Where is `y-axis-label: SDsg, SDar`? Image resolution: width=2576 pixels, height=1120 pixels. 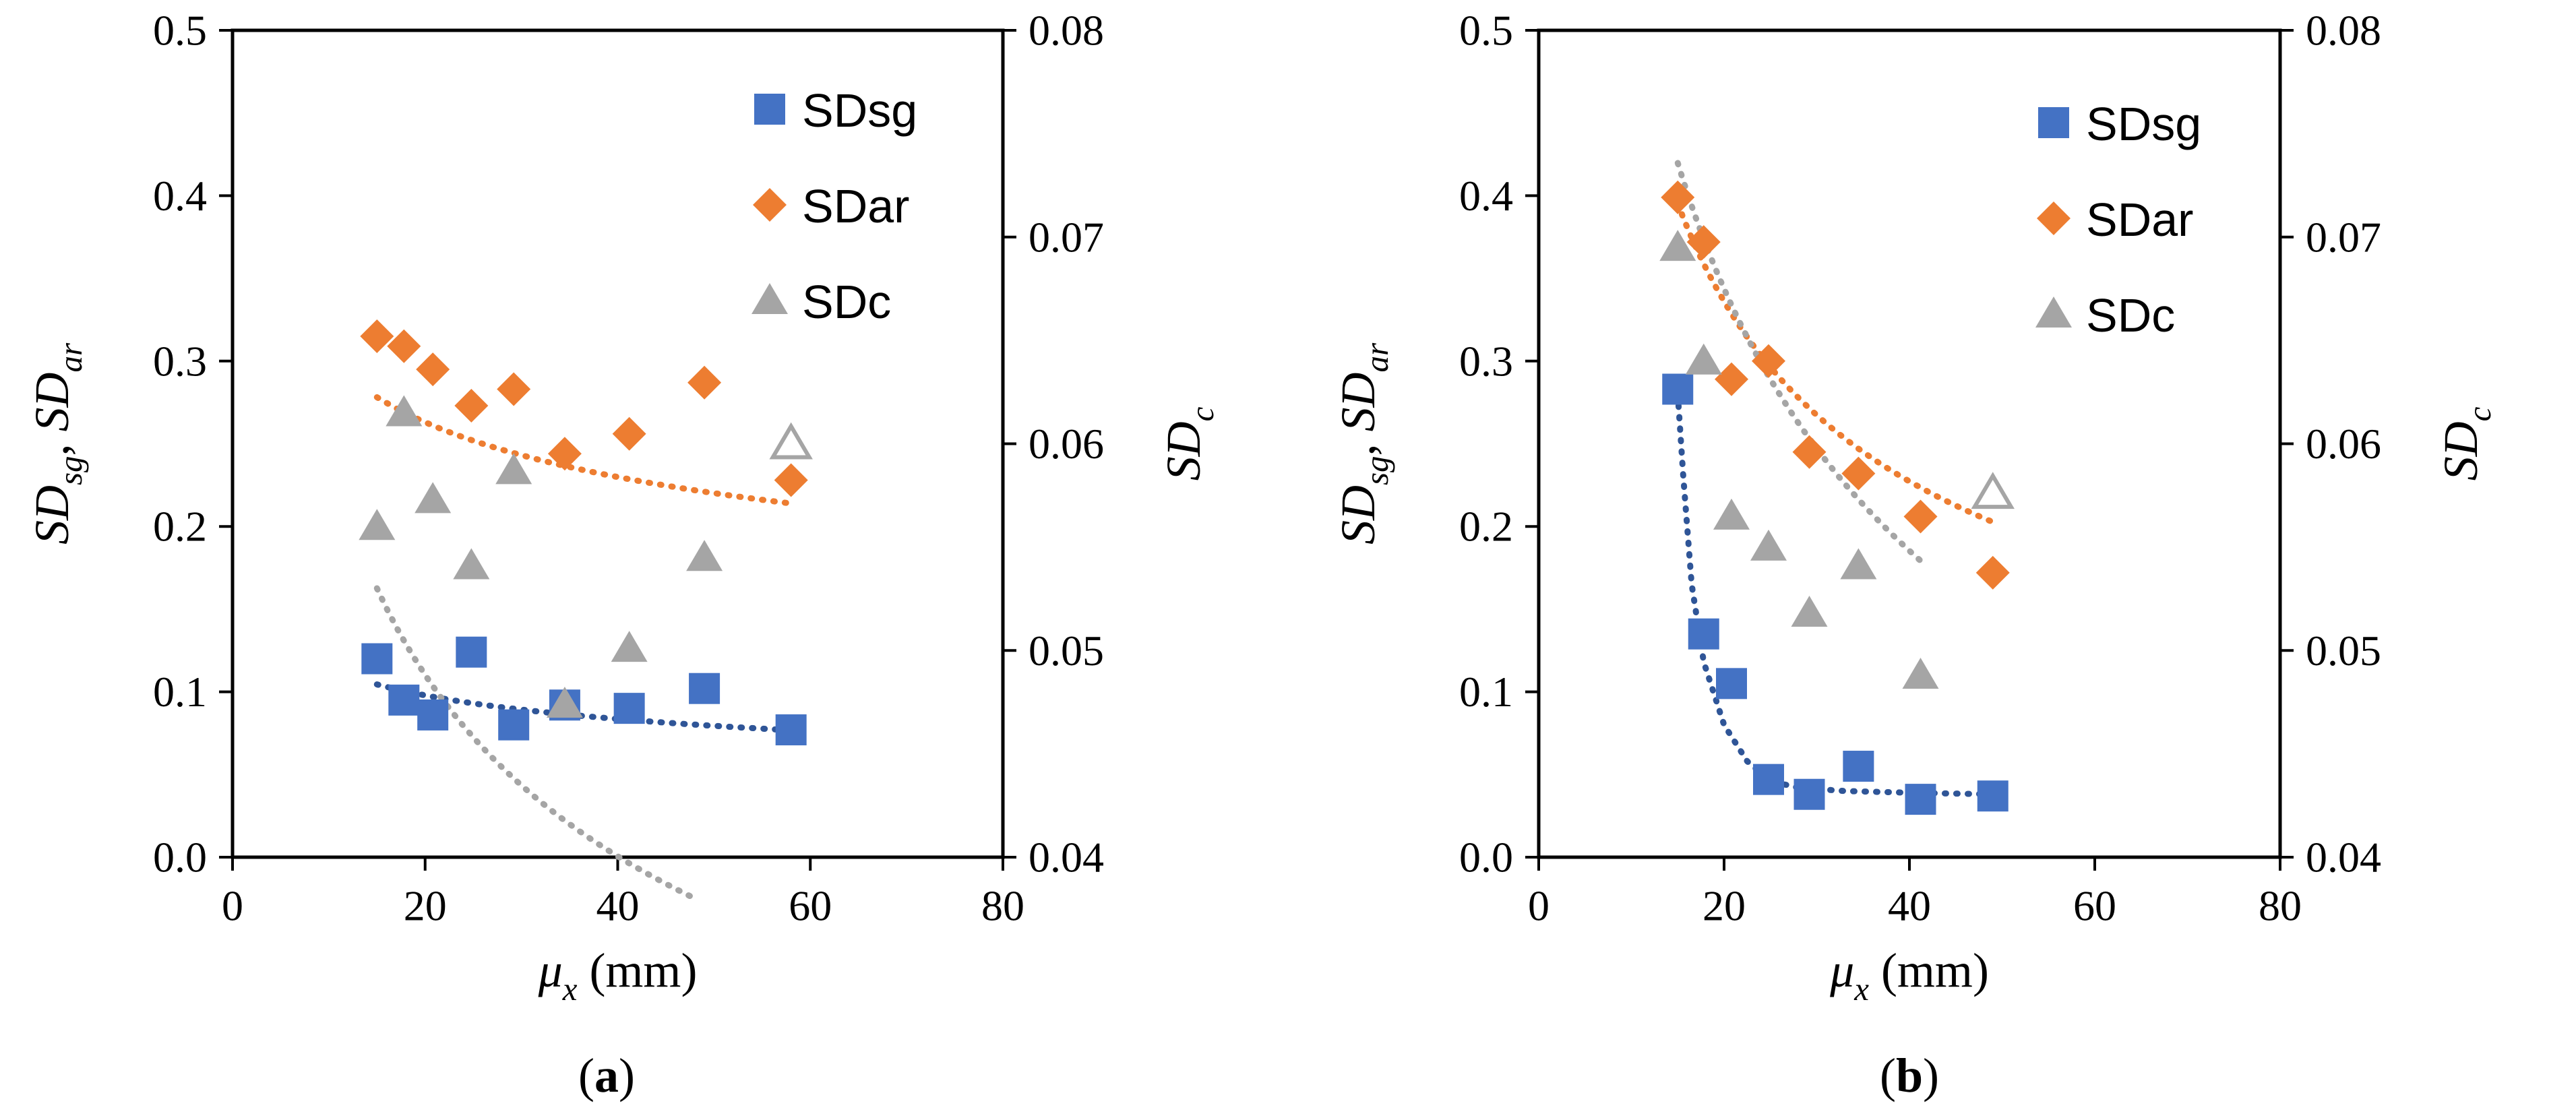
y-axis-label: SDsg, SDar is located at coordinates (1363, 443).